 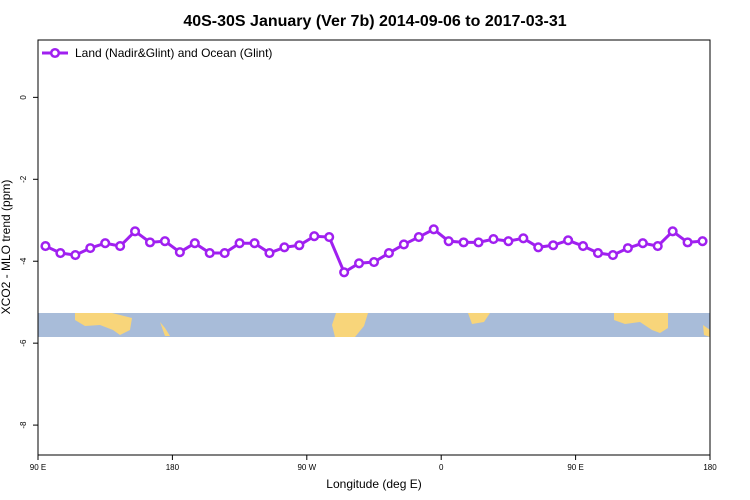 What do you see at coordinates (23, 261) in the screenshot?
I see `y-tick-label: -4` at bounding box center [23, 261].